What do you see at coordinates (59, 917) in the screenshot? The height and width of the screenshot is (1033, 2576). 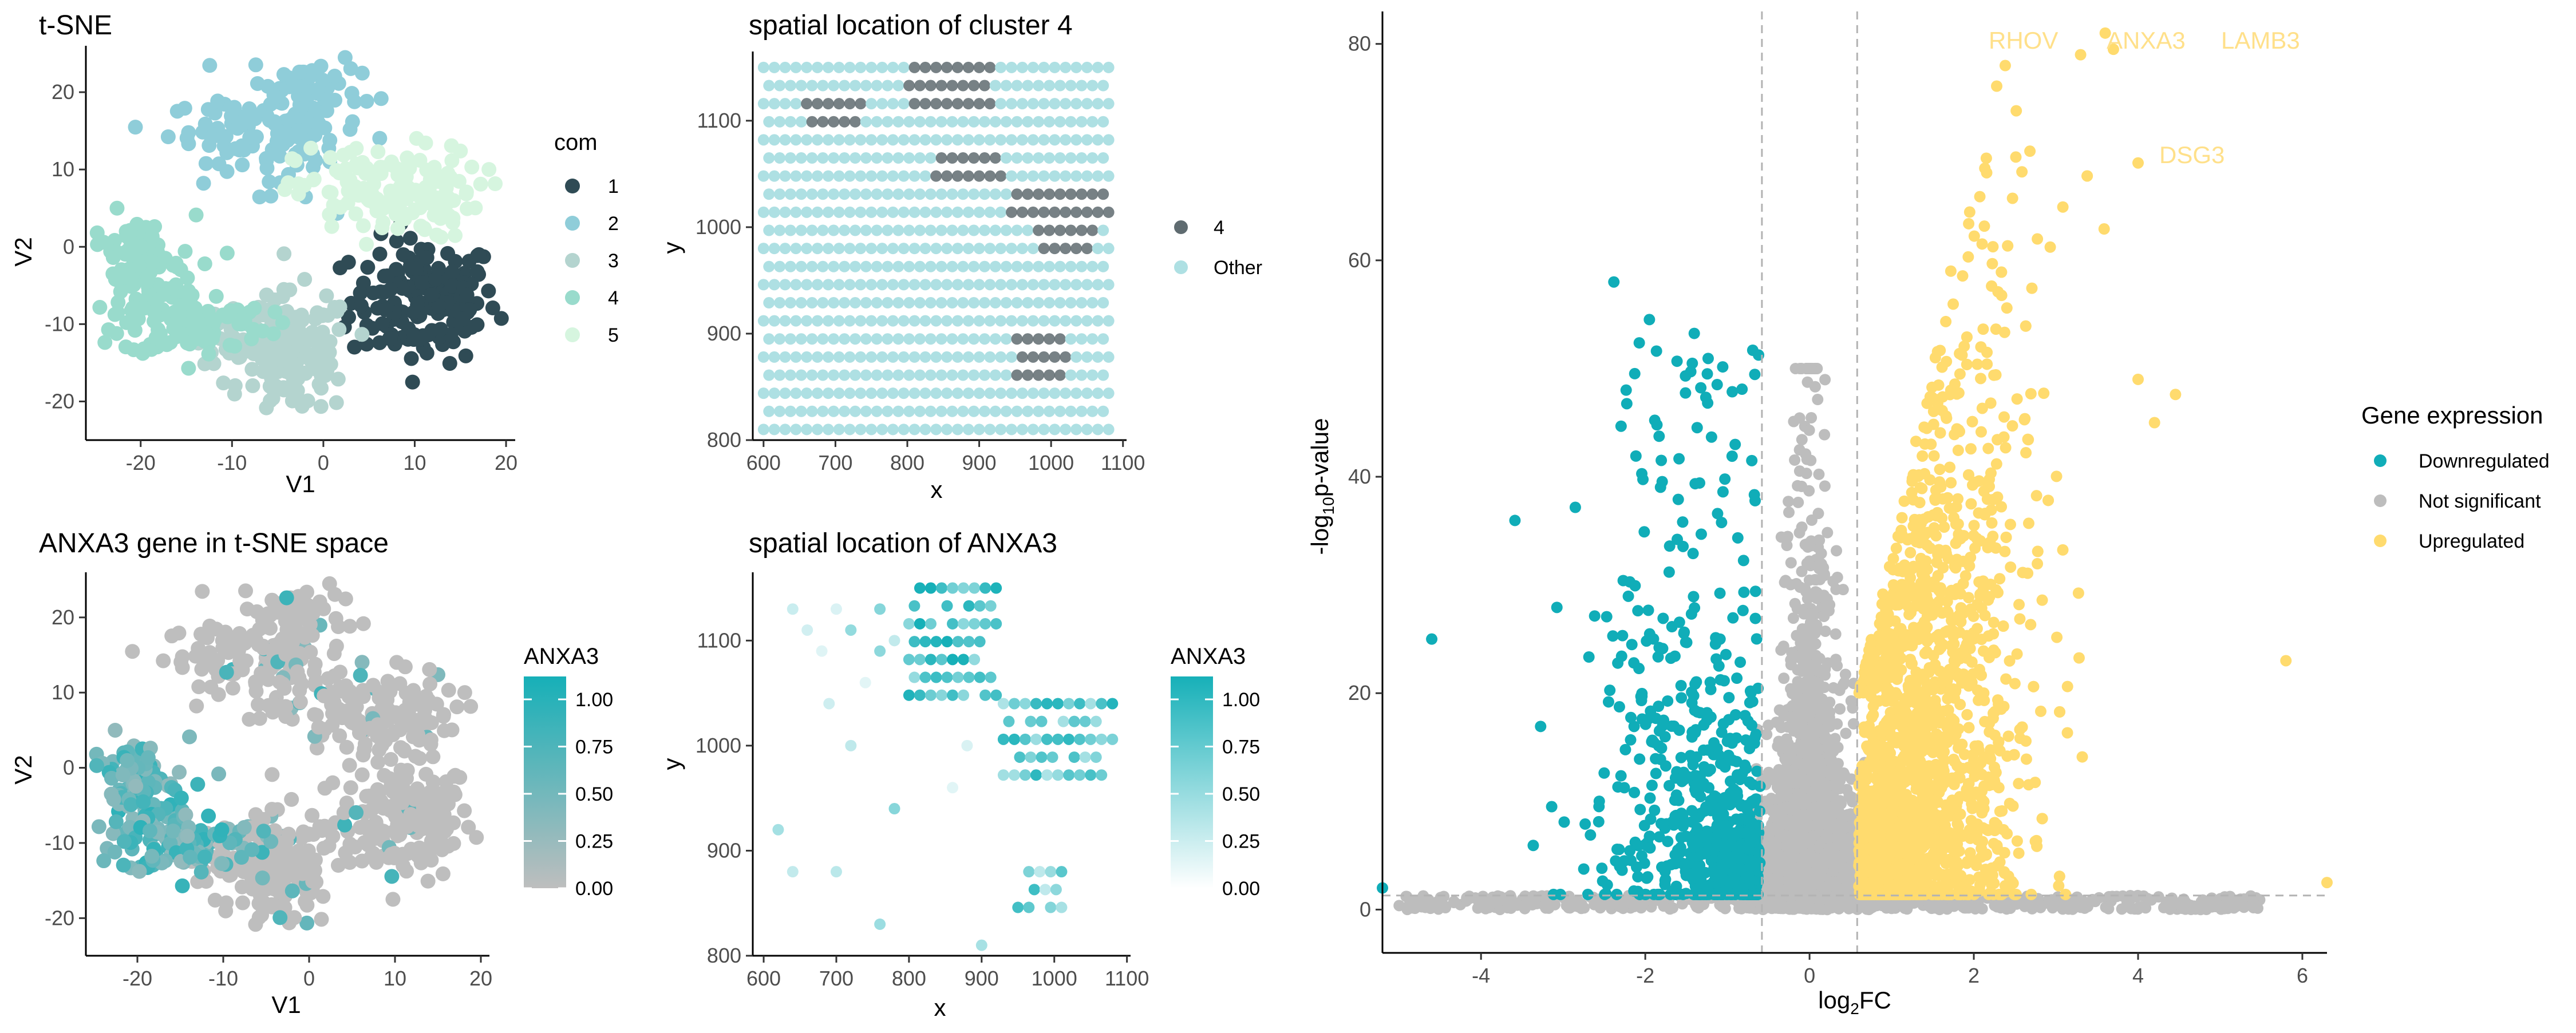 I see `anxa3-tsne-y-tick-label: -20` at bounding box center [59, 917].